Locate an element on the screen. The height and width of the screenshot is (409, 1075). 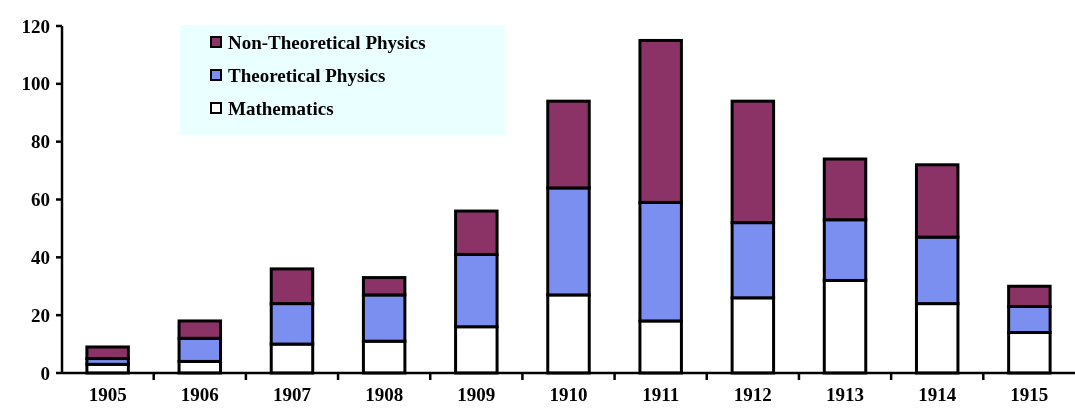
legend-label: Mathematics is located at coordinates (281, 108).